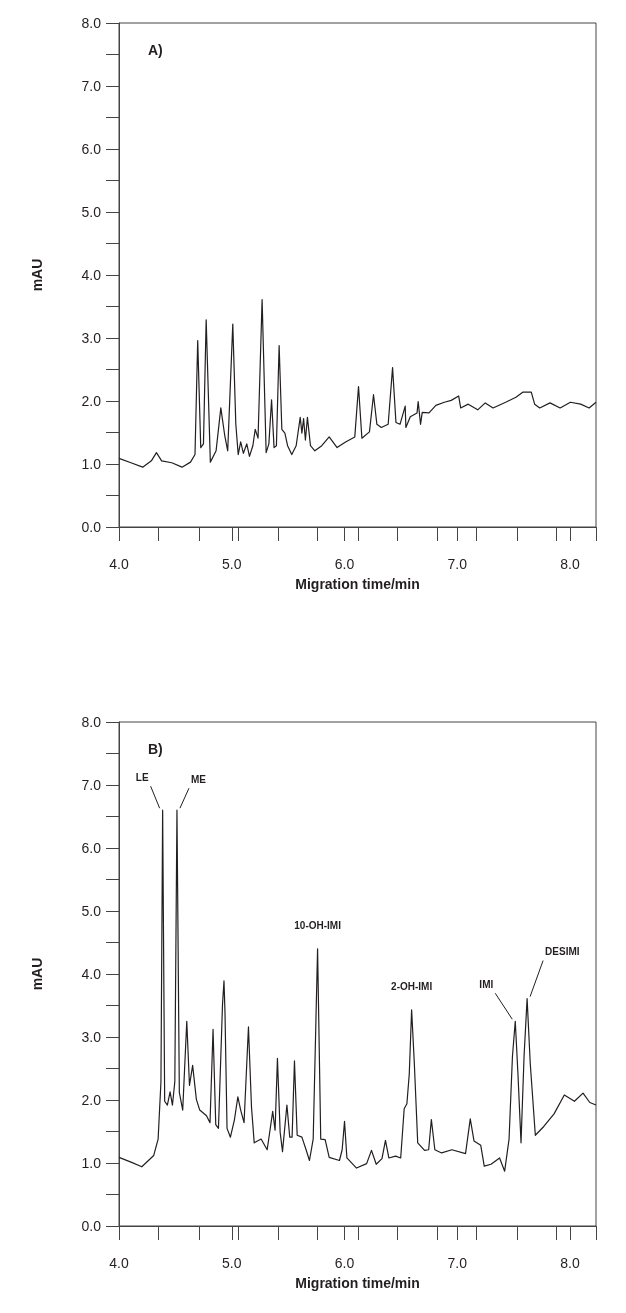  I want to click on annotation: A), so click(155, 50).